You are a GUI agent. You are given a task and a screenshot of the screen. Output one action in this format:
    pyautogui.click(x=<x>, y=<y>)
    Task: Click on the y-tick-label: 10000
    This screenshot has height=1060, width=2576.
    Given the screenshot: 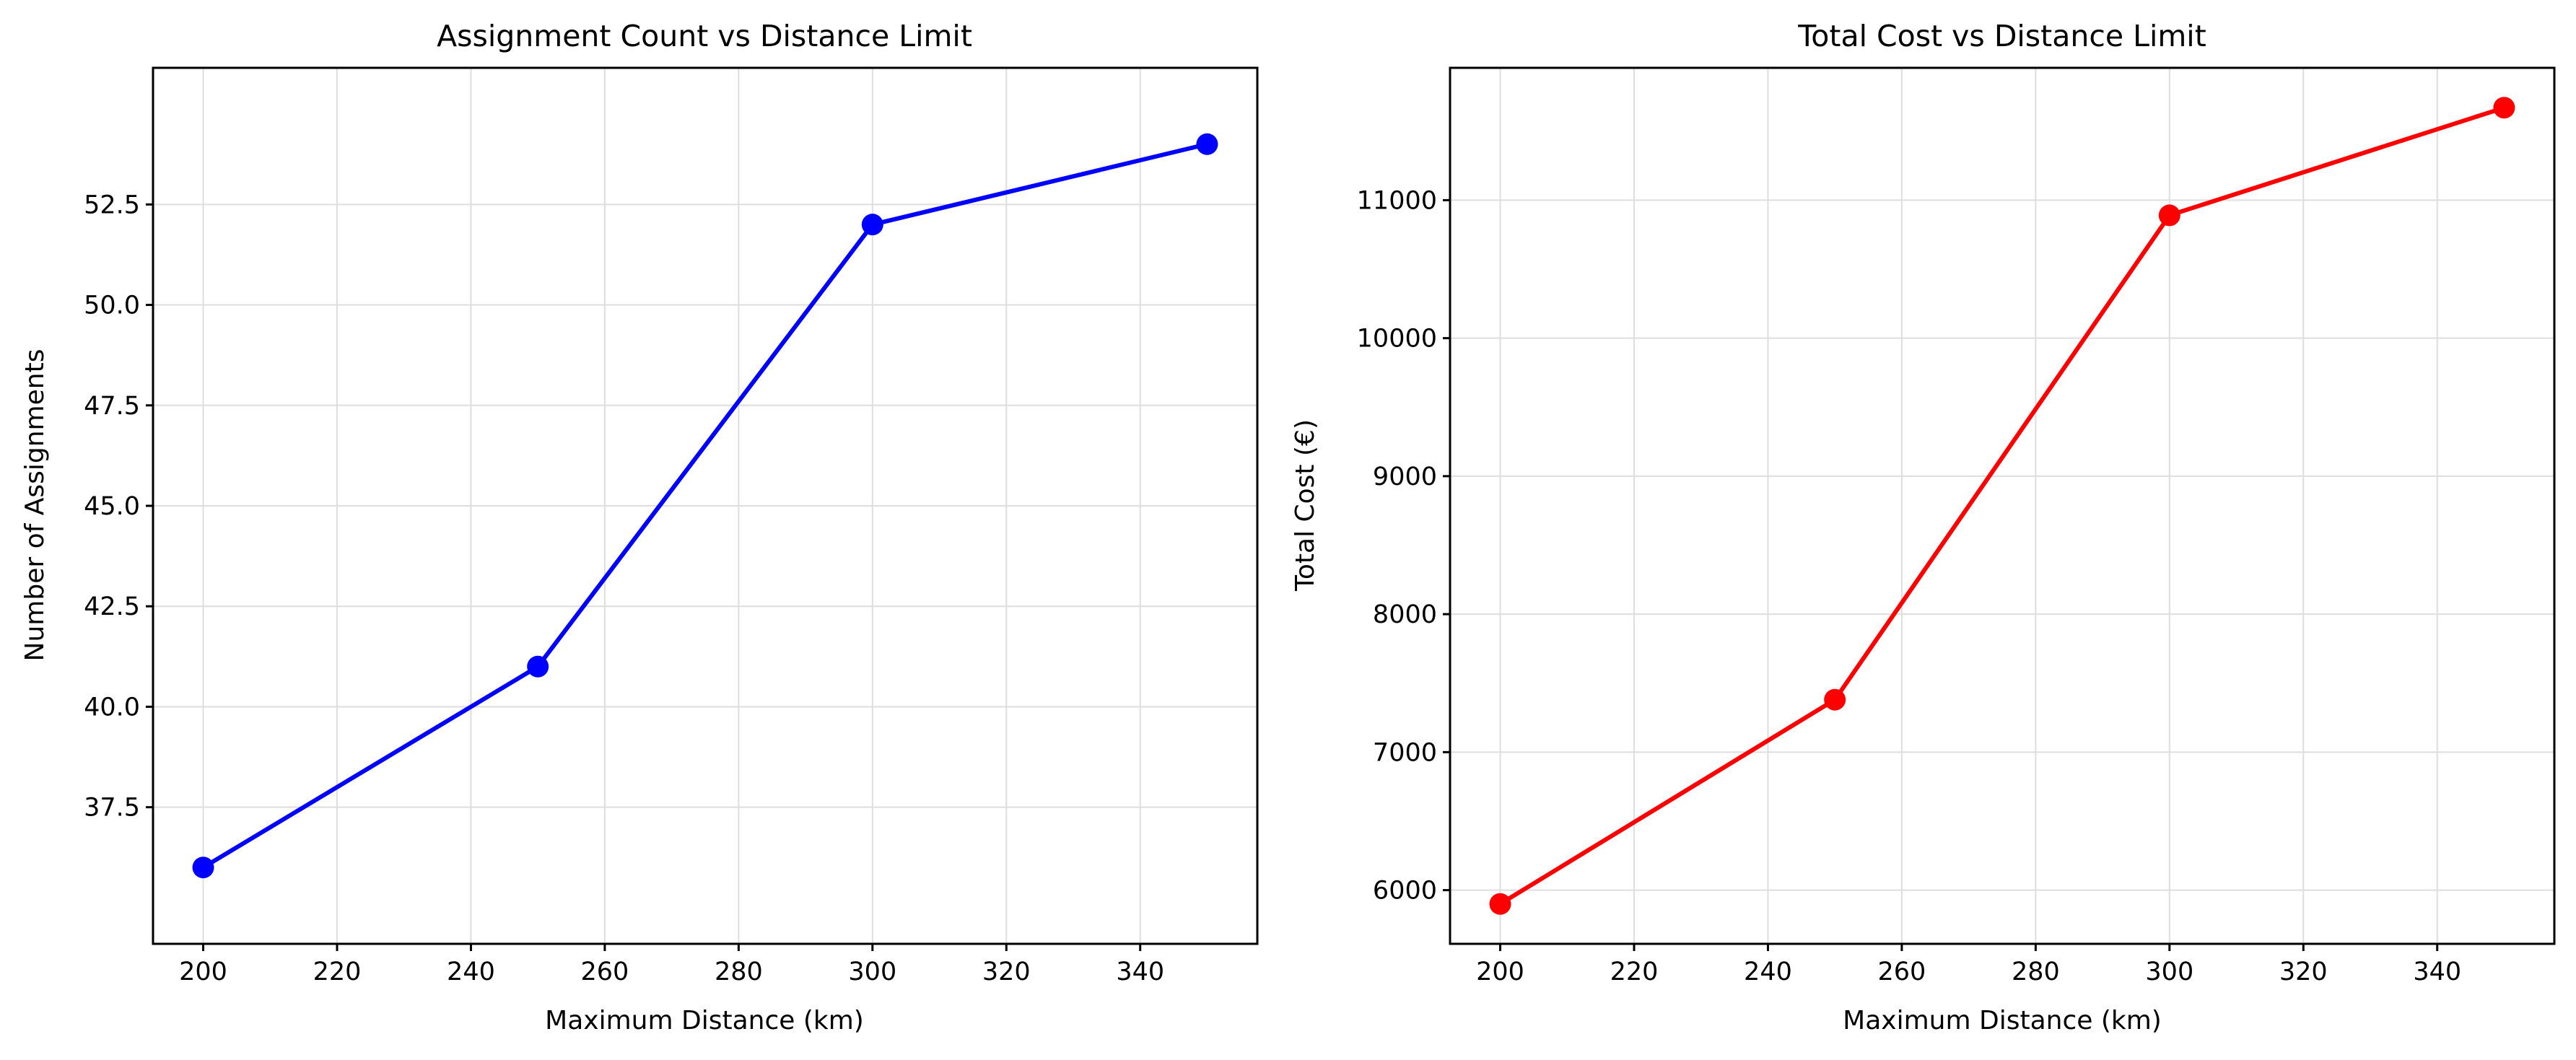 What is the action you would take?
    pyautogui.click(x=1397, y=339)
    